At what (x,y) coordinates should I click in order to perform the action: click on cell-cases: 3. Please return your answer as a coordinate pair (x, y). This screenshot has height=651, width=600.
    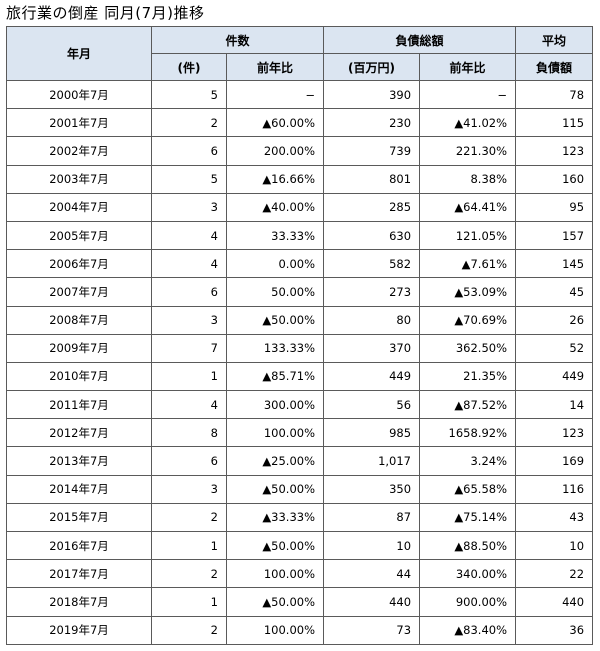
    Looking at the image, I should click on (189, 489).